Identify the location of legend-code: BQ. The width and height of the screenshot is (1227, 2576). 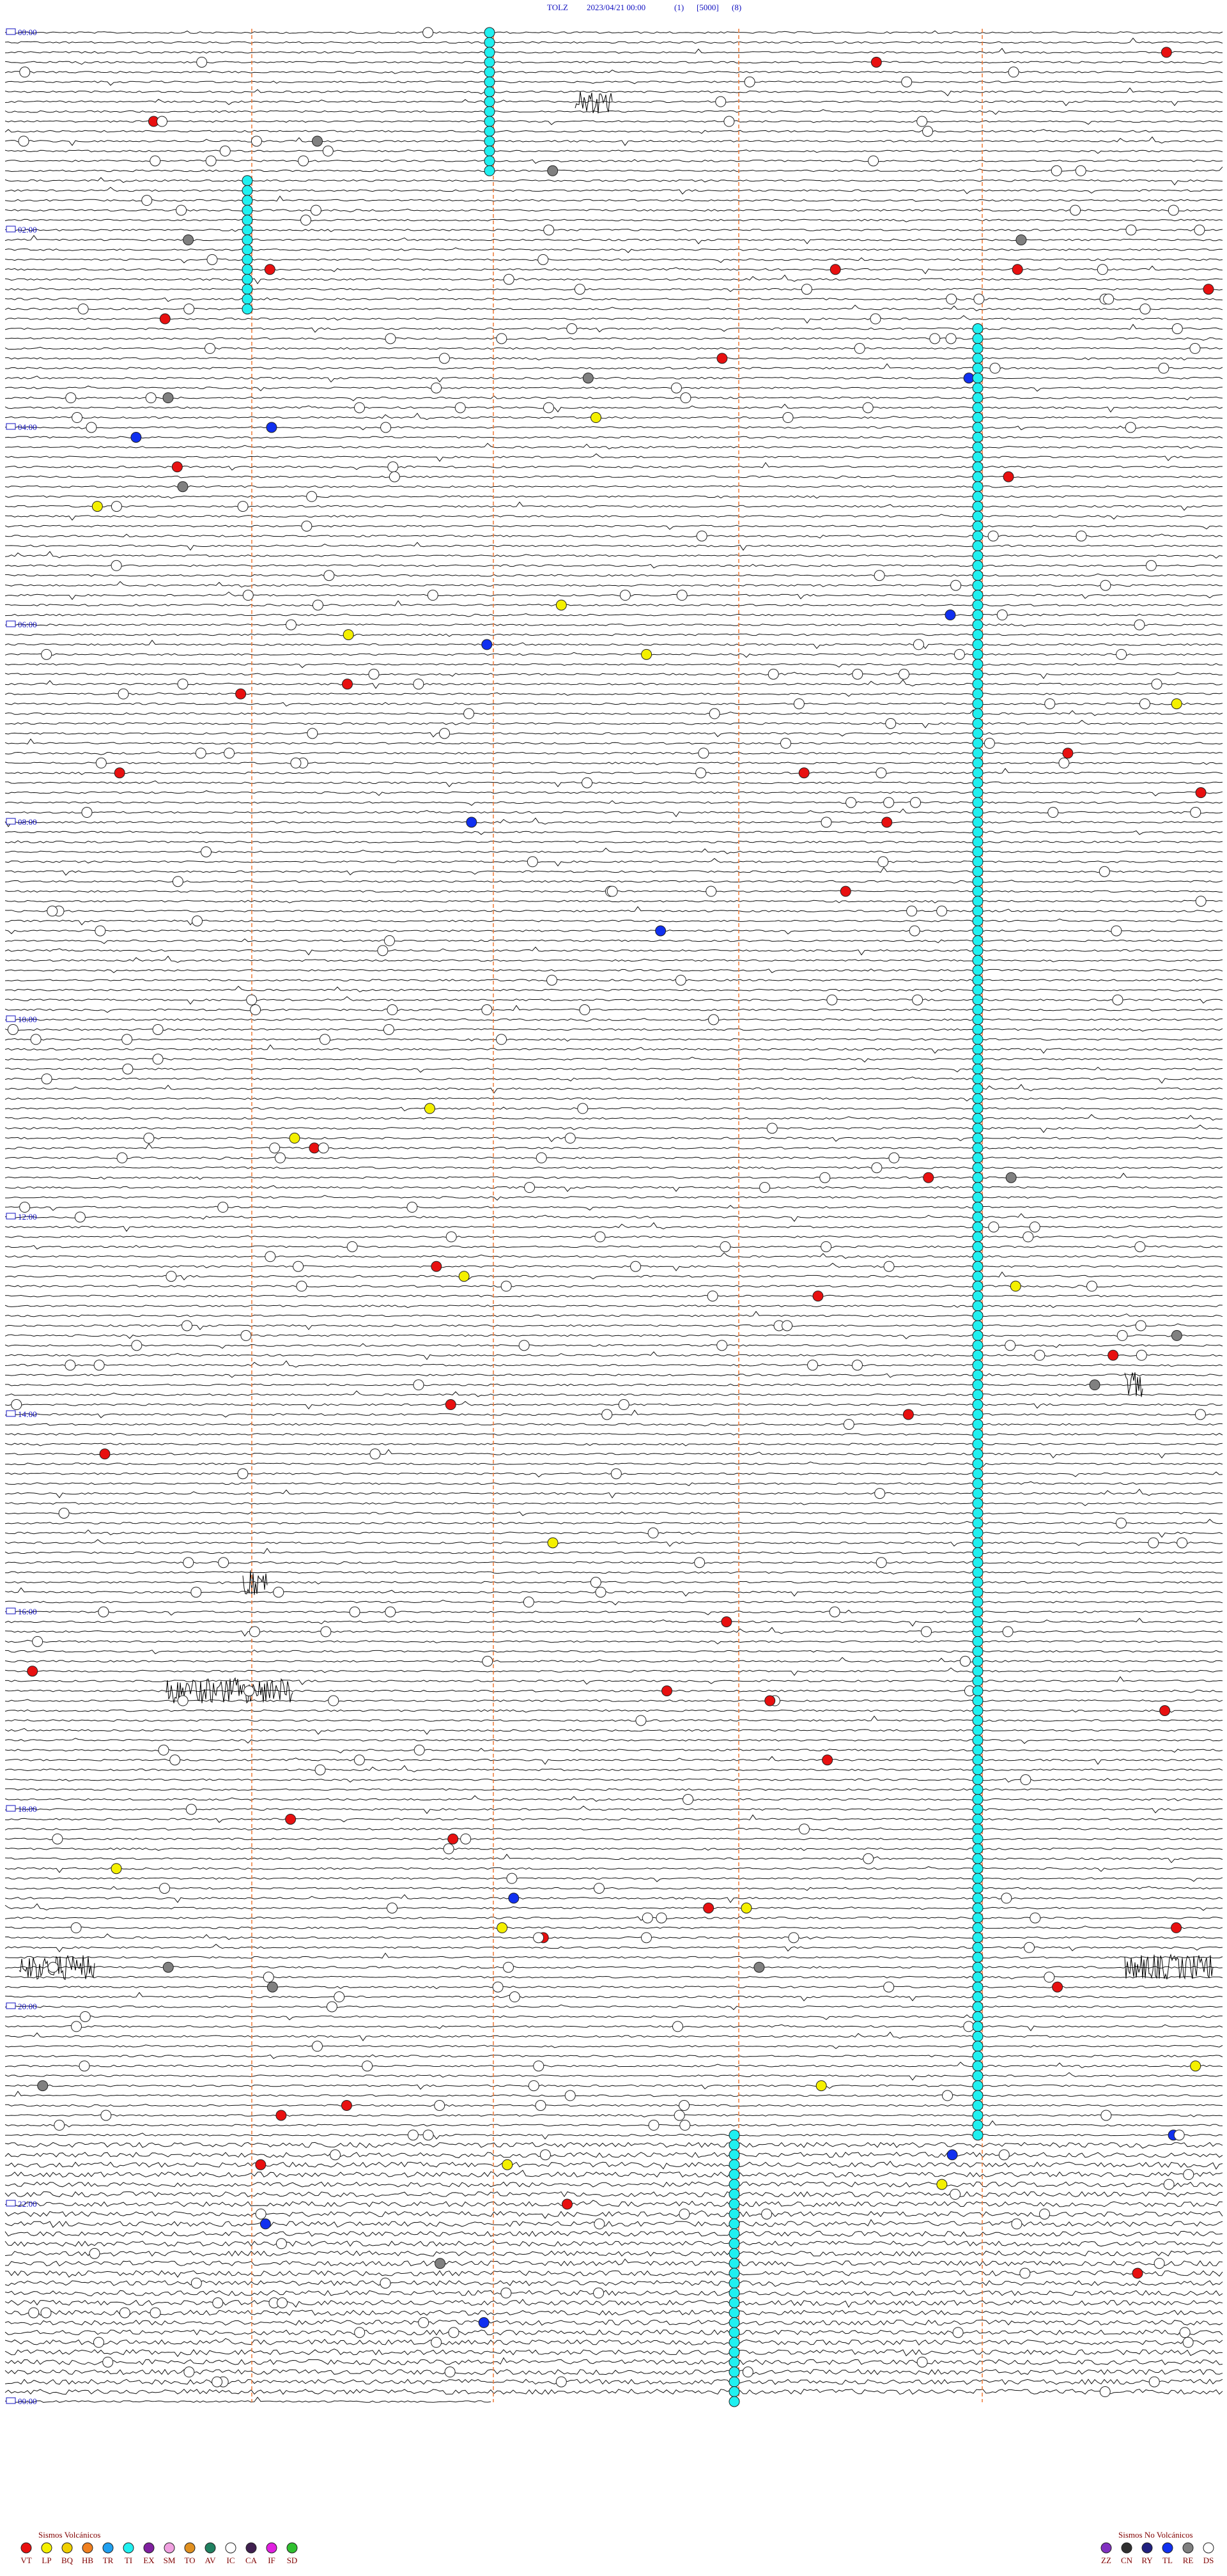
(67, 2560).